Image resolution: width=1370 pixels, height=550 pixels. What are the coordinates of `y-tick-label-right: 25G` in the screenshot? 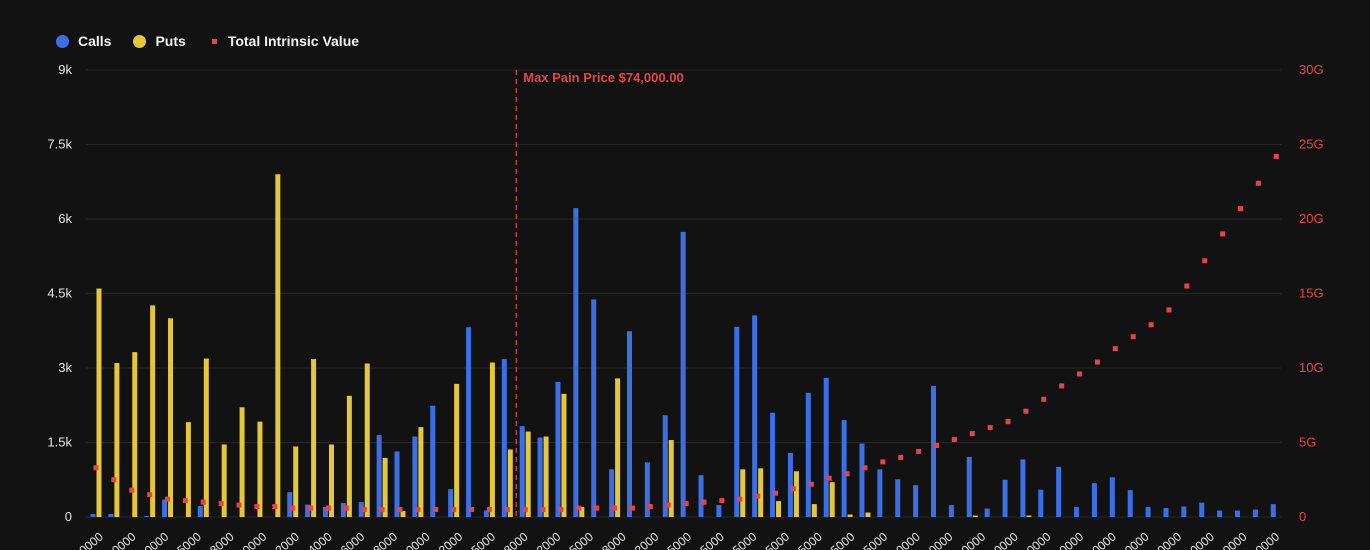 It's located at (1311, 144).